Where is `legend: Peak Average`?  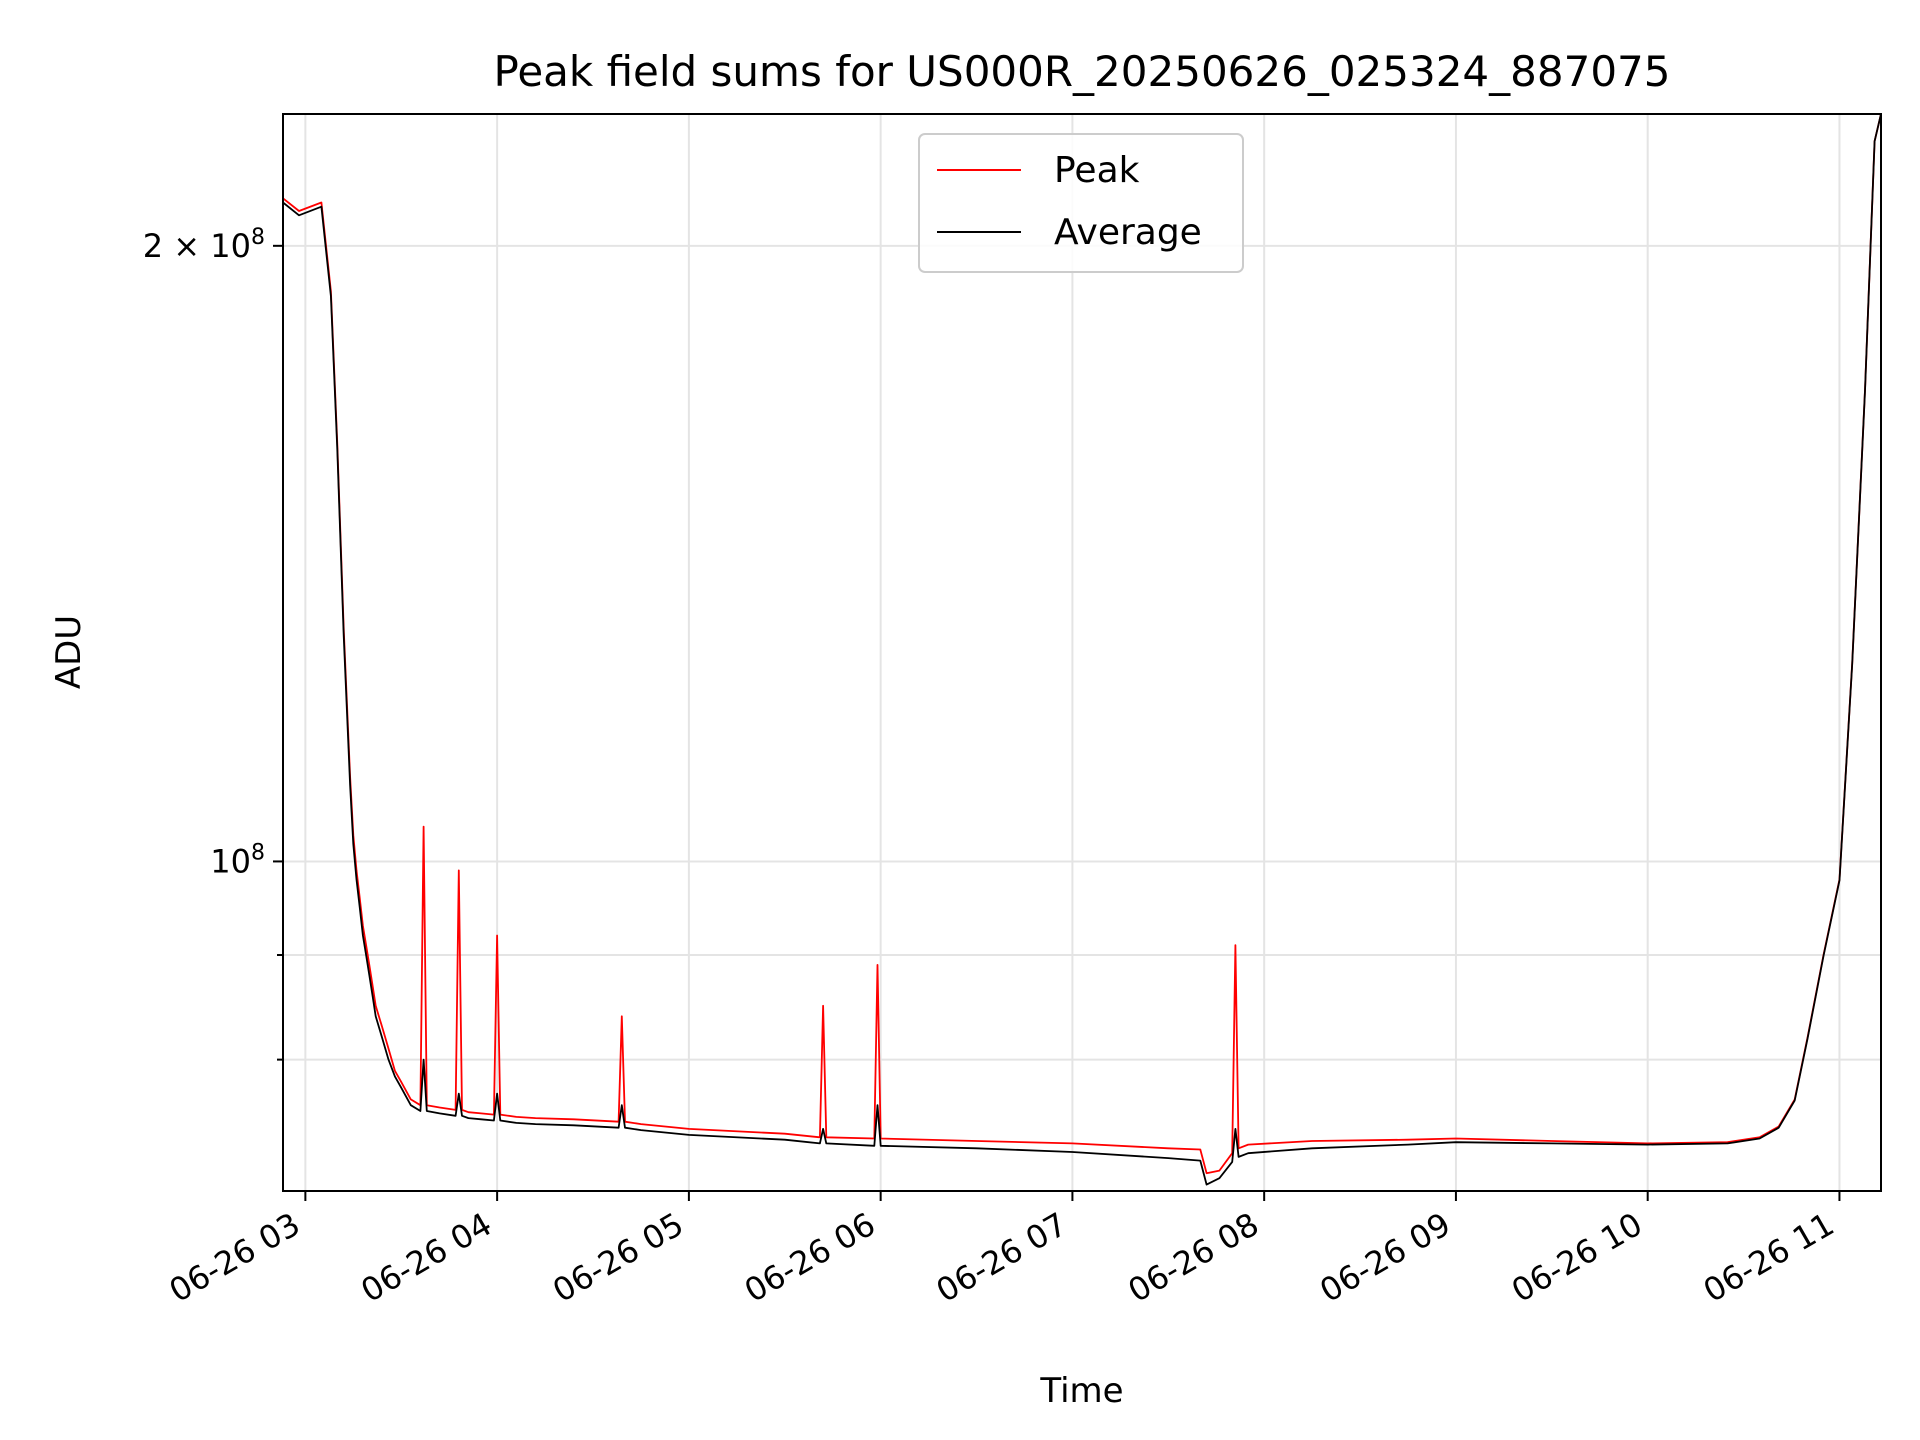 legend: Peak Average is located at coordinates (1081, 203).